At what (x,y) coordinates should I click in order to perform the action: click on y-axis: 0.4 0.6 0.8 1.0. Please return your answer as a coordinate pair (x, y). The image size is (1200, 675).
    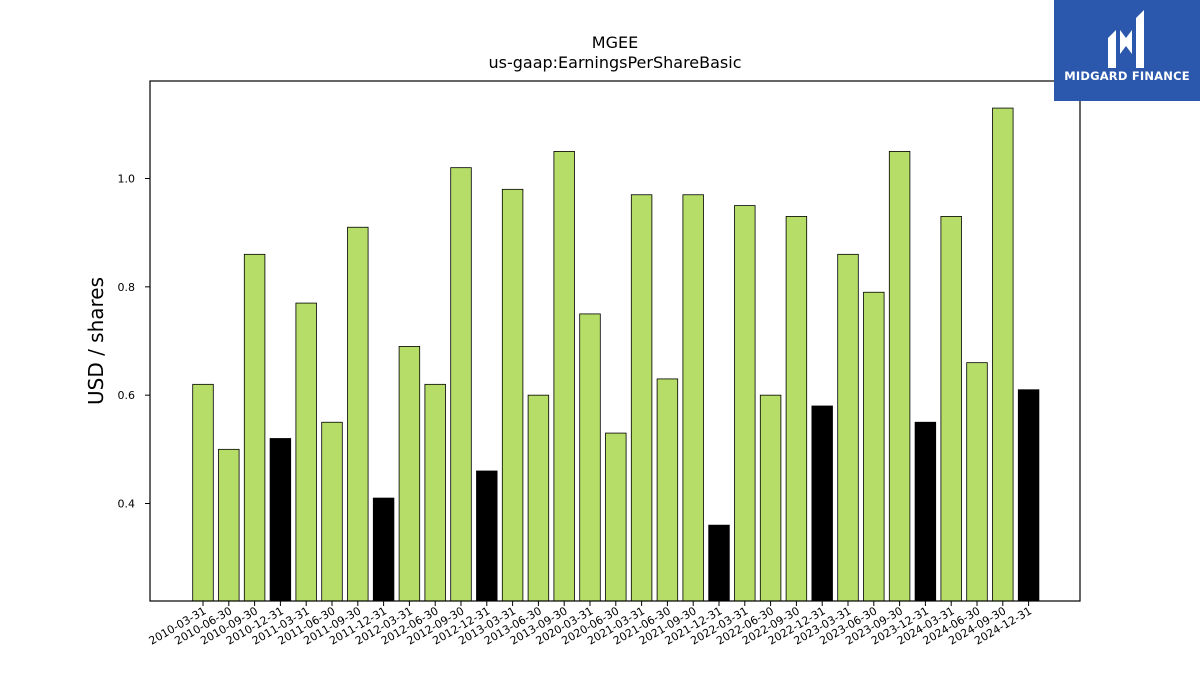
    Looking at the image, I should click on (134, 342).